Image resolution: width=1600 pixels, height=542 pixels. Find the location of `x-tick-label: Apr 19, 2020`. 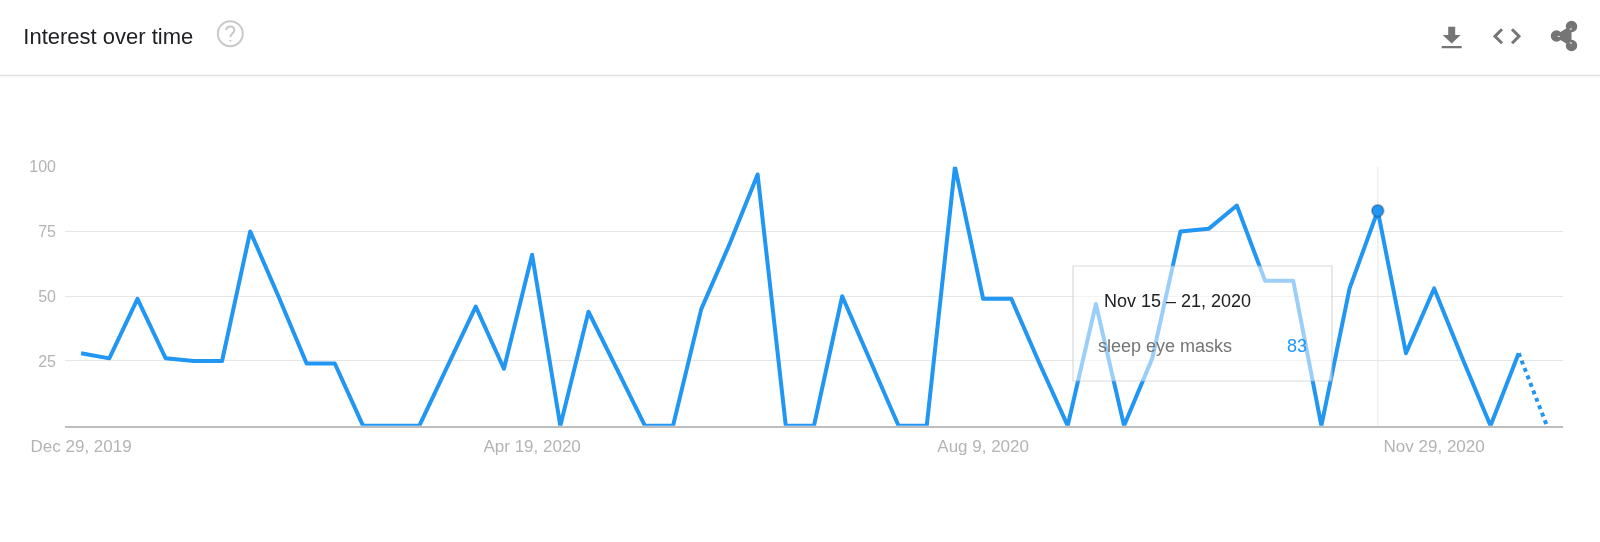

x-tick-label: Apr 19, 2020 is located at coordinates (532, 446).